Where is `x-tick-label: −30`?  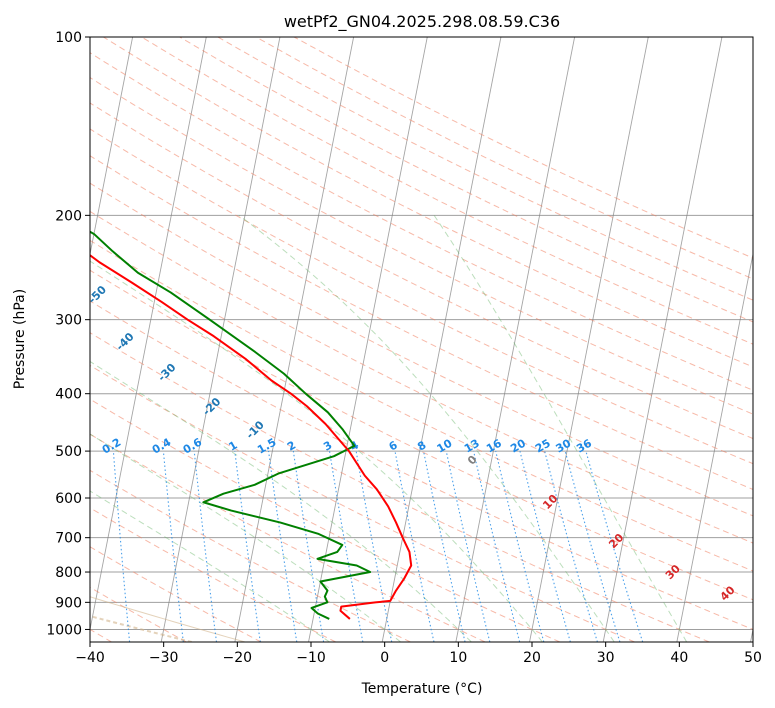
x-tick-label: −30 is located at coordinates (164, 658).